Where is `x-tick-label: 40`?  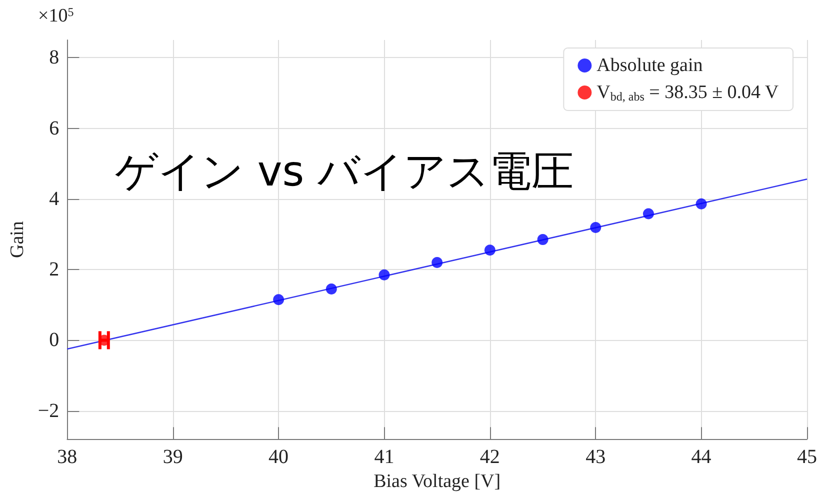
x-tick-label: 40 is located at coordinates (278, 457).